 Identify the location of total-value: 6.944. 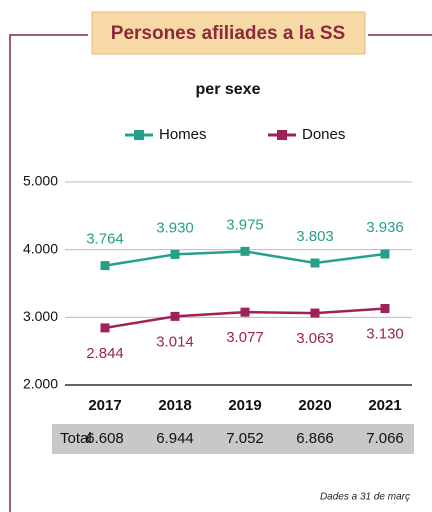
(175, 438).